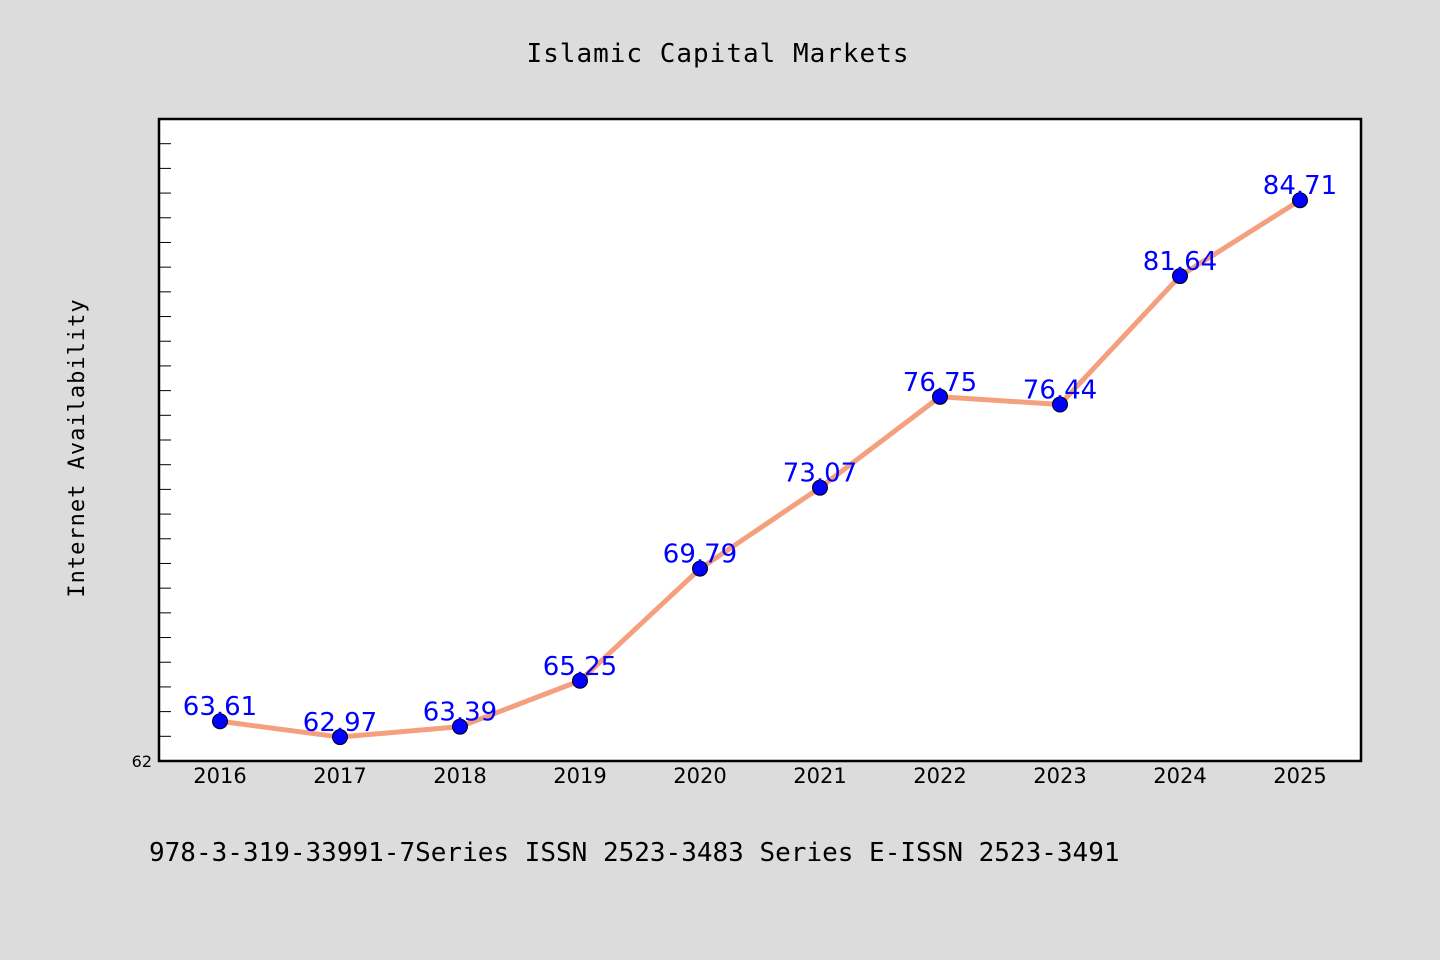 This screenshot has height=960, width=1440. What do you see at coordinates (151, 444) in the screenshot?
I see `y-axis-ticks: 62` at bounding box center [151, 444].